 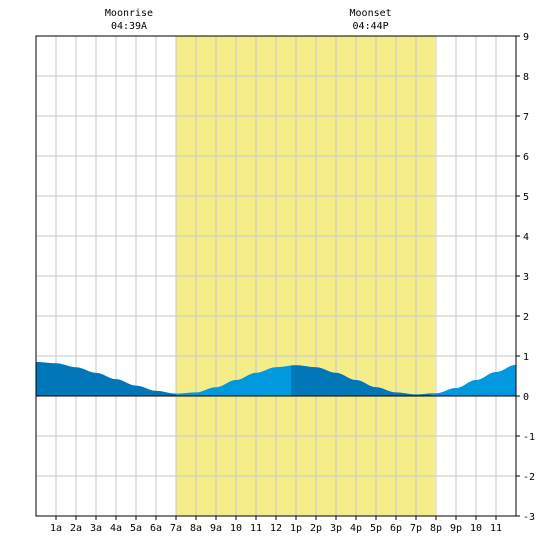 What do you see at coordinates (336, 528) in the screenshot?
I see `x-tick-label: 3p` at bounding box center [336, 528].